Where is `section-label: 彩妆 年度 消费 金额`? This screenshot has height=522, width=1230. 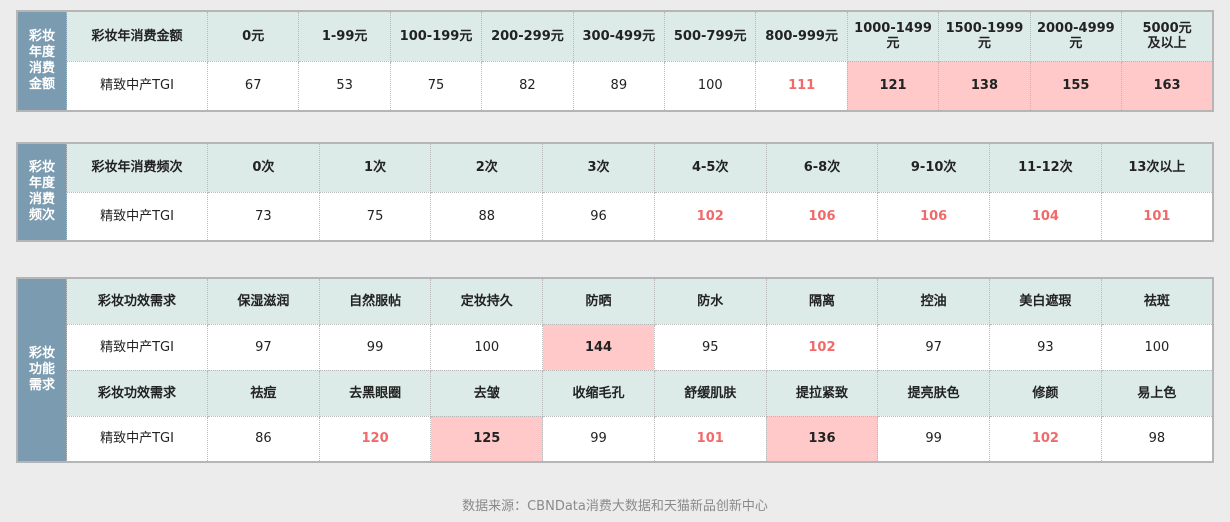
section-label: 彩妆 年度 消费 金额 is located at coordinates (41, 61).